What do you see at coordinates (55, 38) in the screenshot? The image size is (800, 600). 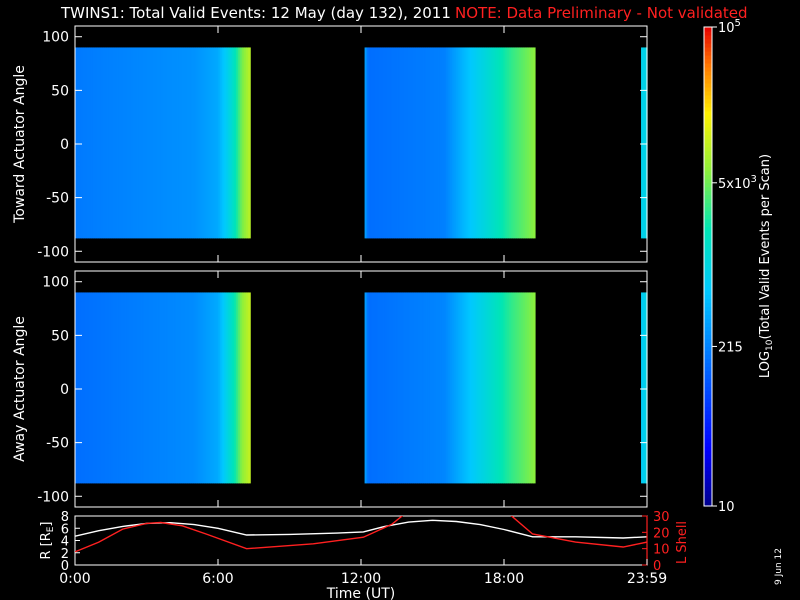 I see `y-tick-label: 100` at bounding box center [55, 38].